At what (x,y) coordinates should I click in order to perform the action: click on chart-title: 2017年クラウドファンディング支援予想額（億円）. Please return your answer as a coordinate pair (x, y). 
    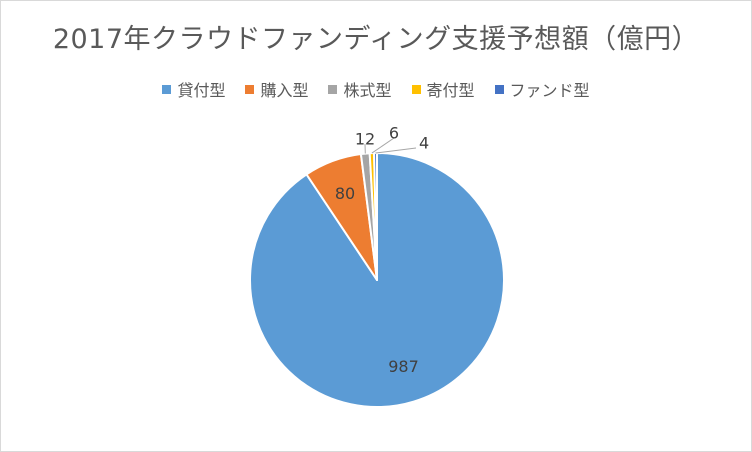
    Looking at the image, I should click on (376, 39).